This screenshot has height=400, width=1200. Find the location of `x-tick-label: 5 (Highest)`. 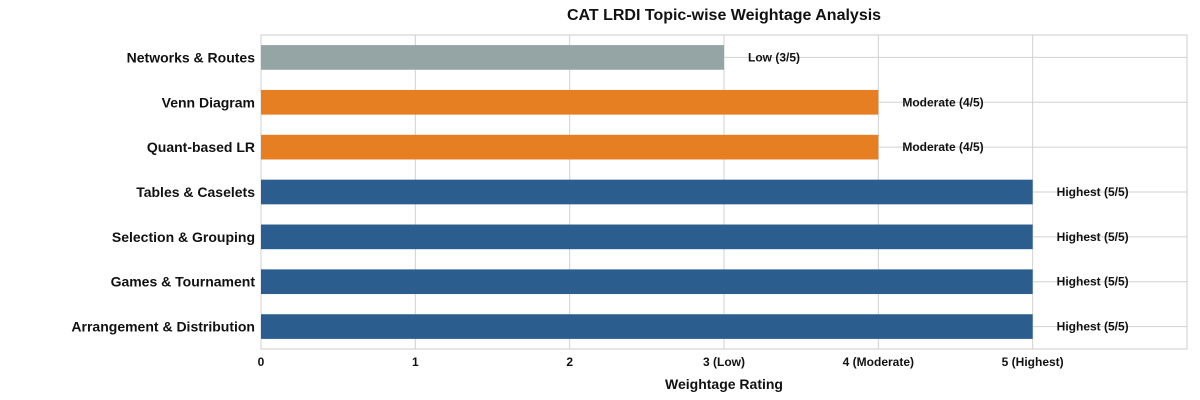

x-tick-label: 5 (Highest) is located at coordinates (1033, 362).